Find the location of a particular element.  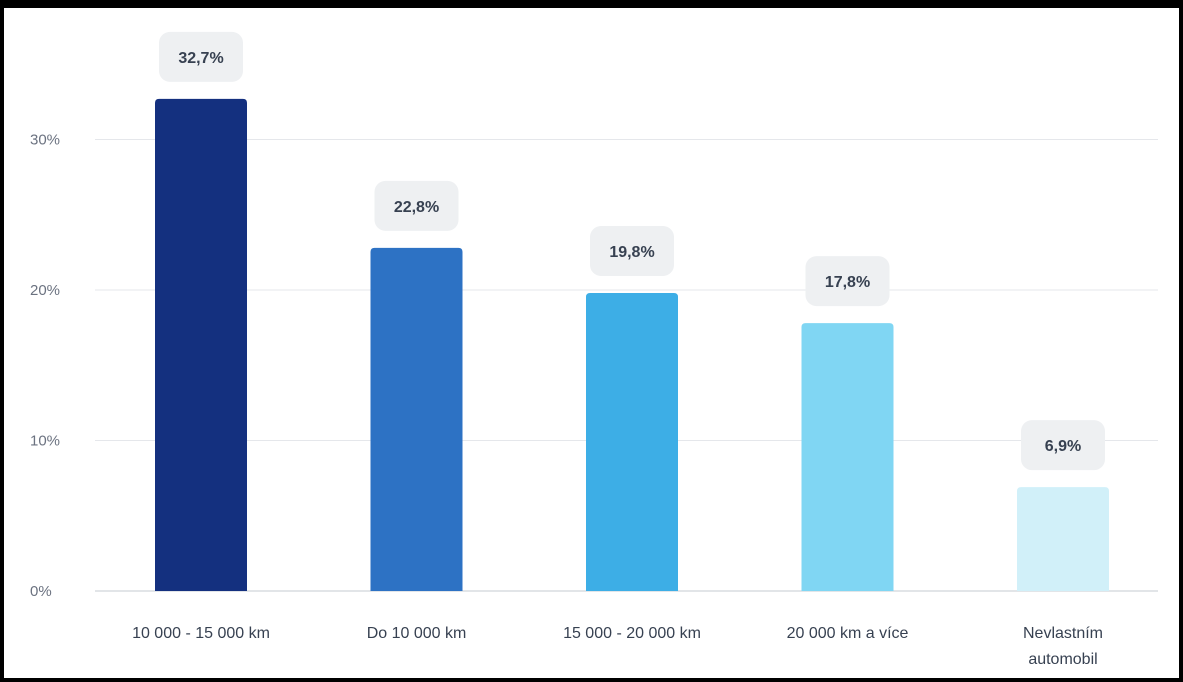

data-label-5: 6,9% is located at coordinates (1063, 446).